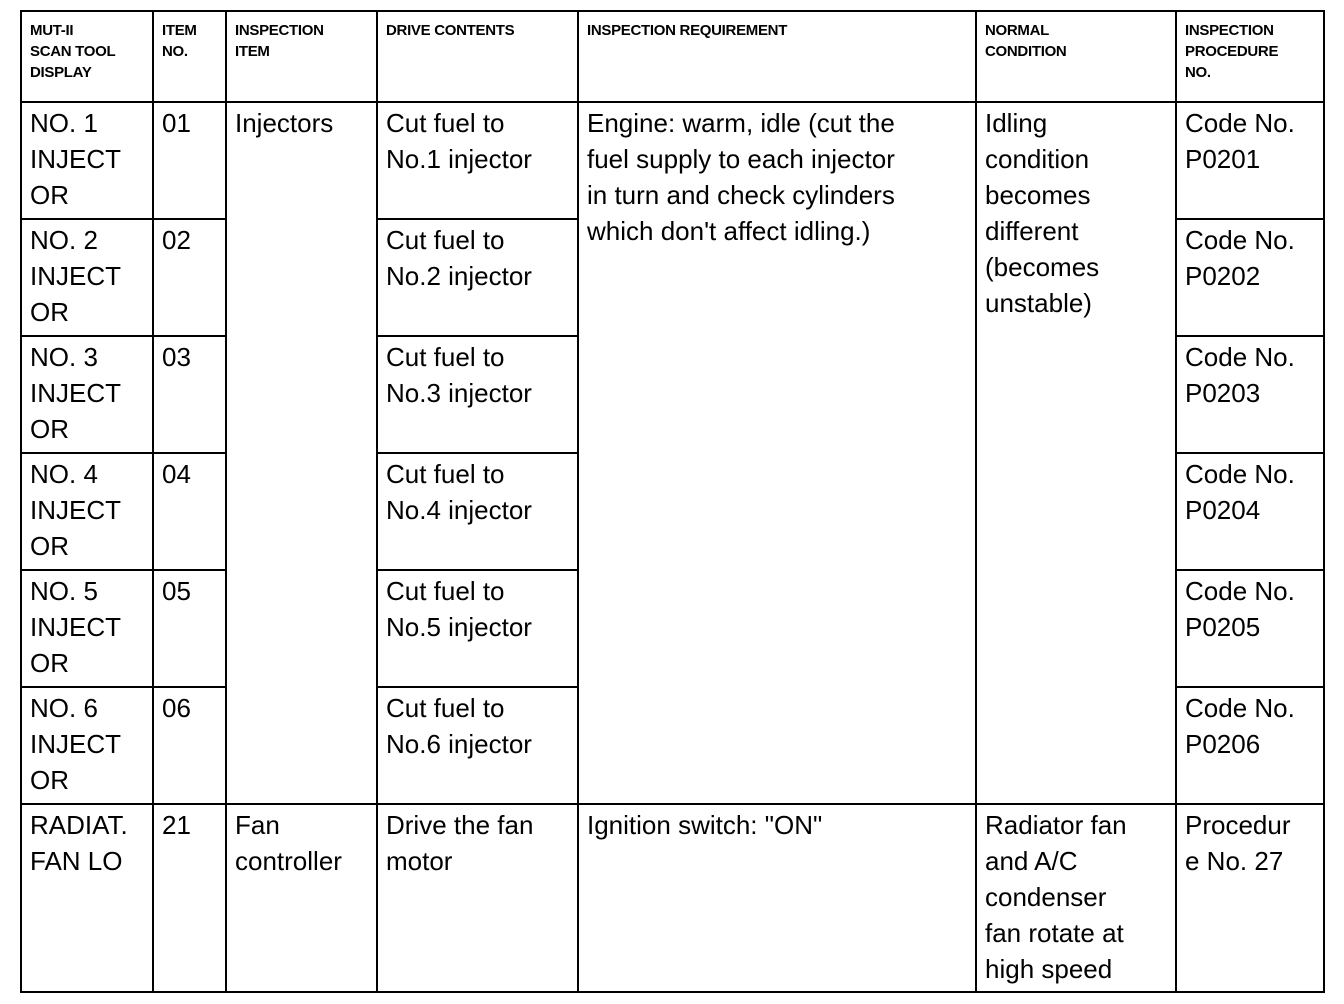  I want to click on cell-drive: Cut fuel to No.6 injector, so click(477, 745).